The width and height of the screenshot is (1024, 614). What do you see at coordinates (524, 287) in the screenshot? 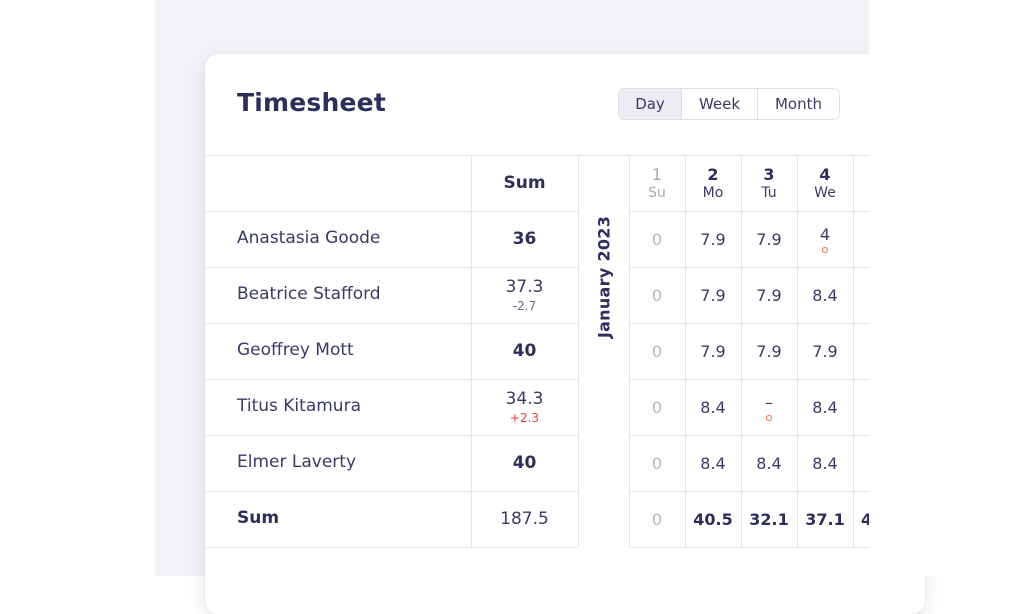
I see `sum-value: 37.3` at bounding box center [524, 287].